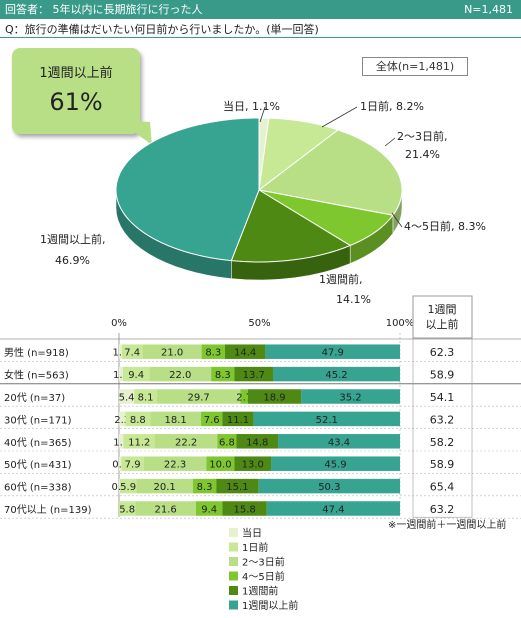  I want to click on bar-value-label: 15.1, so click(237, 487).